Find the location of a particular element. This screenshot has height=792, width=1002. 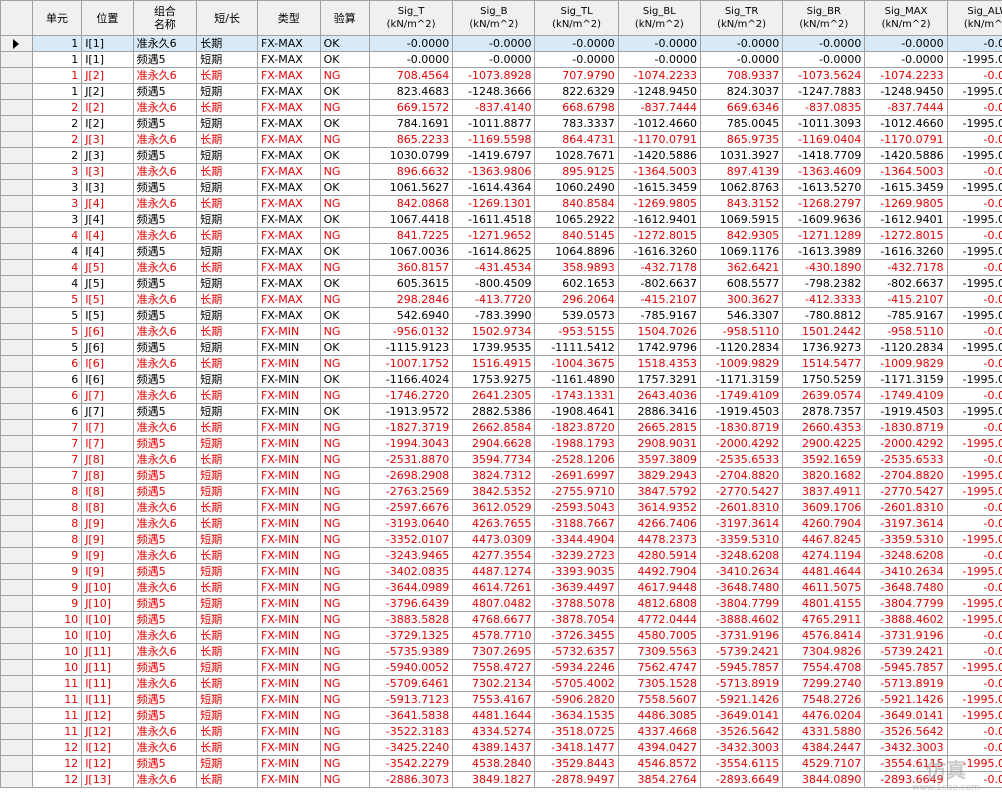

table-cell: 1067.4418 is located at coordinates (411, 219).